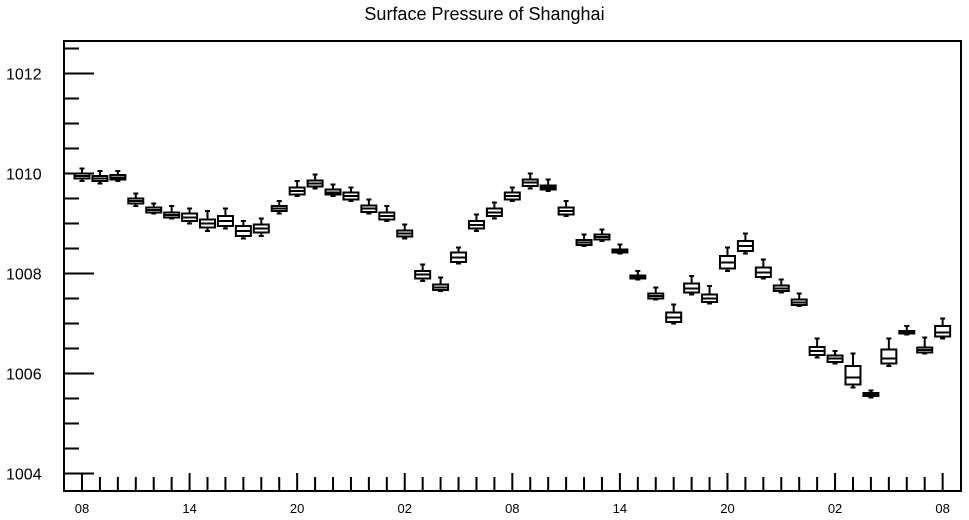  I want to click on y-tick-label: 1012, so click(24, 75).